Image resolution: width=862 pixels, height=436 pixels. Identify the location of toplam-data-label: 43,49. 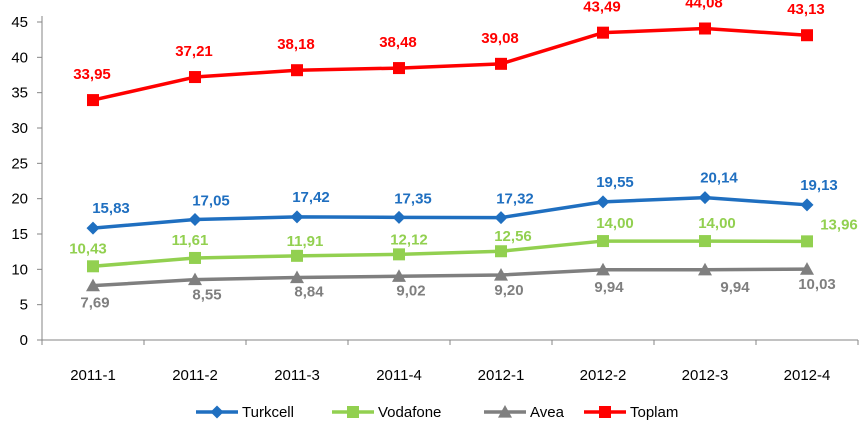
(602, 8).